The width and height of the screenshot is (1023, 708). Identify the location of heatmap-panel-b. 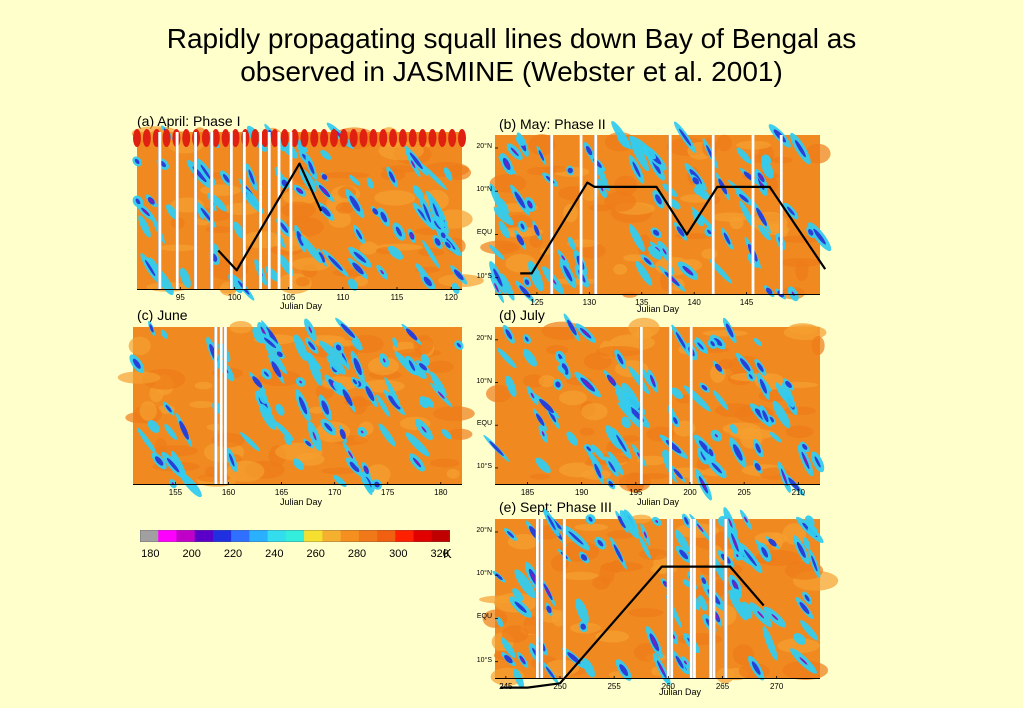
(656, 212).